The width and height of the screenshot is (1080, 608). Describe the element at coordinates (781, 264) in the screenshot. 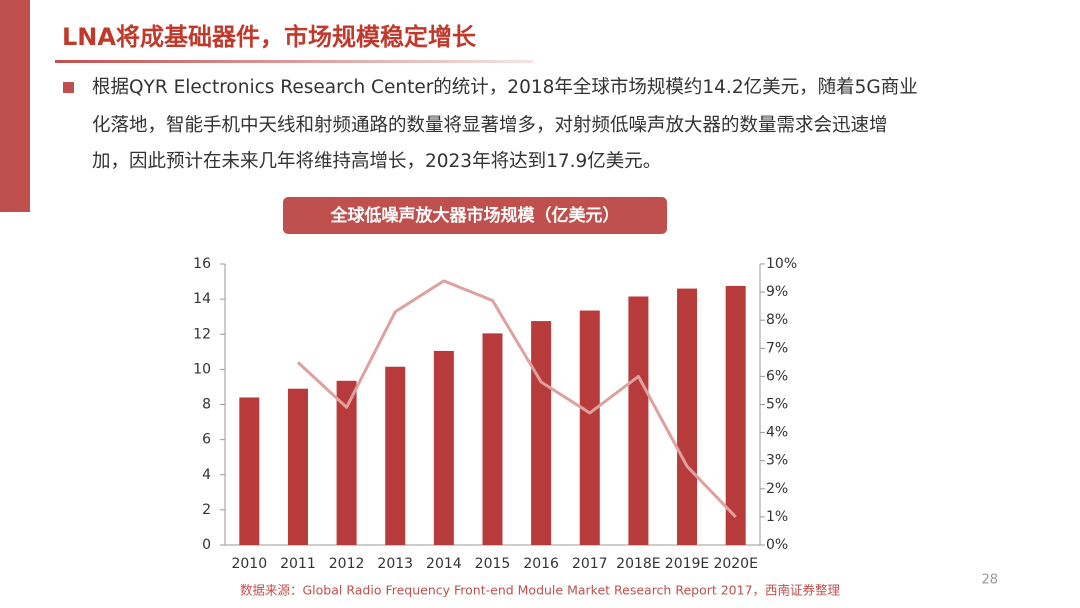

I see `y2-tick-label: 10%` at that location.